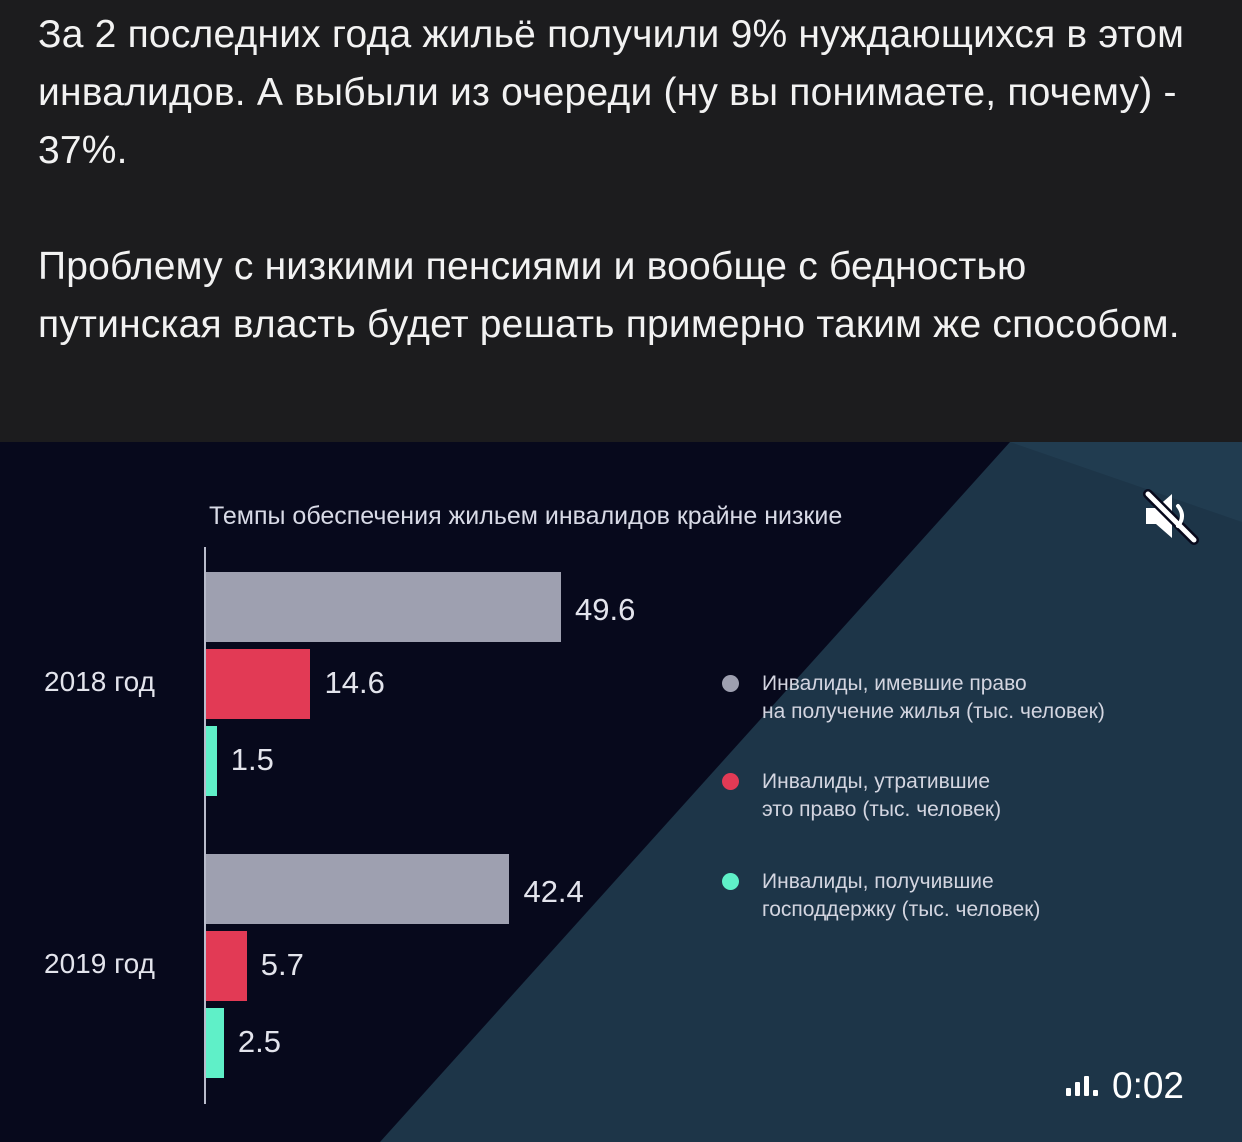  I want to click on category-label: 2018 год, so click(99, 681).